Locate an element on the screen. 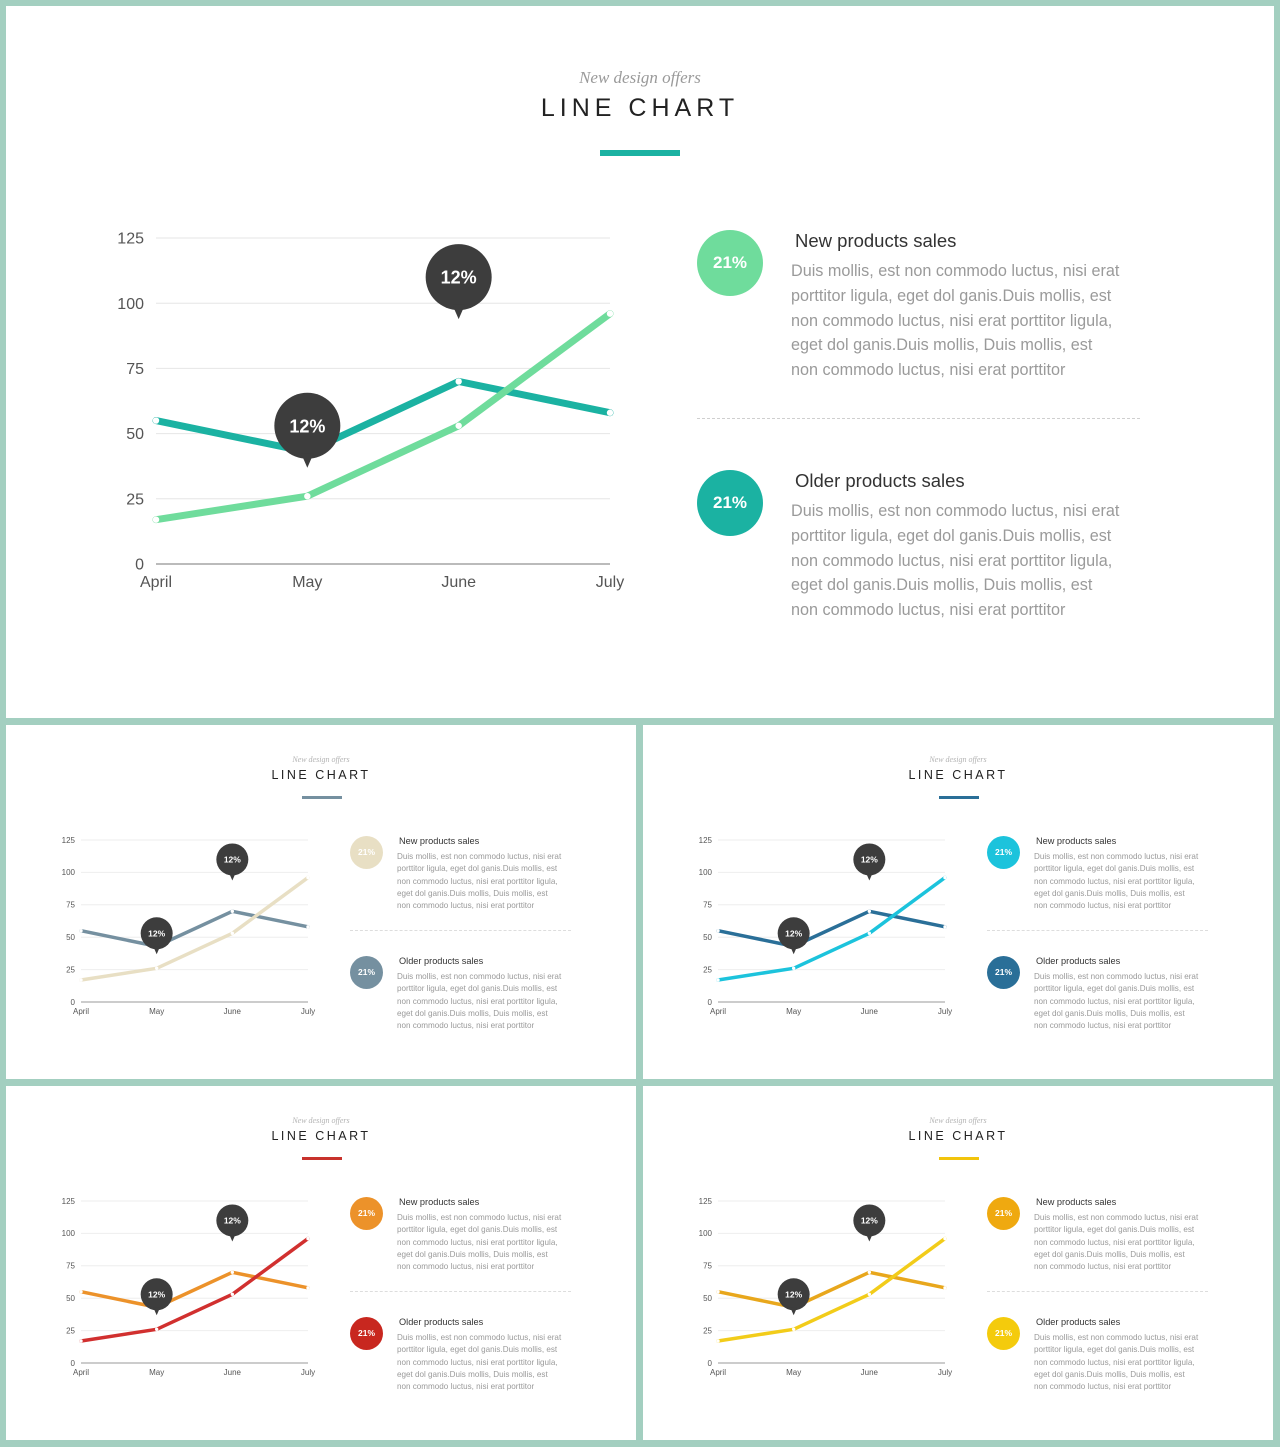  x-tick-label: April is located at coordinates (81, 1011).